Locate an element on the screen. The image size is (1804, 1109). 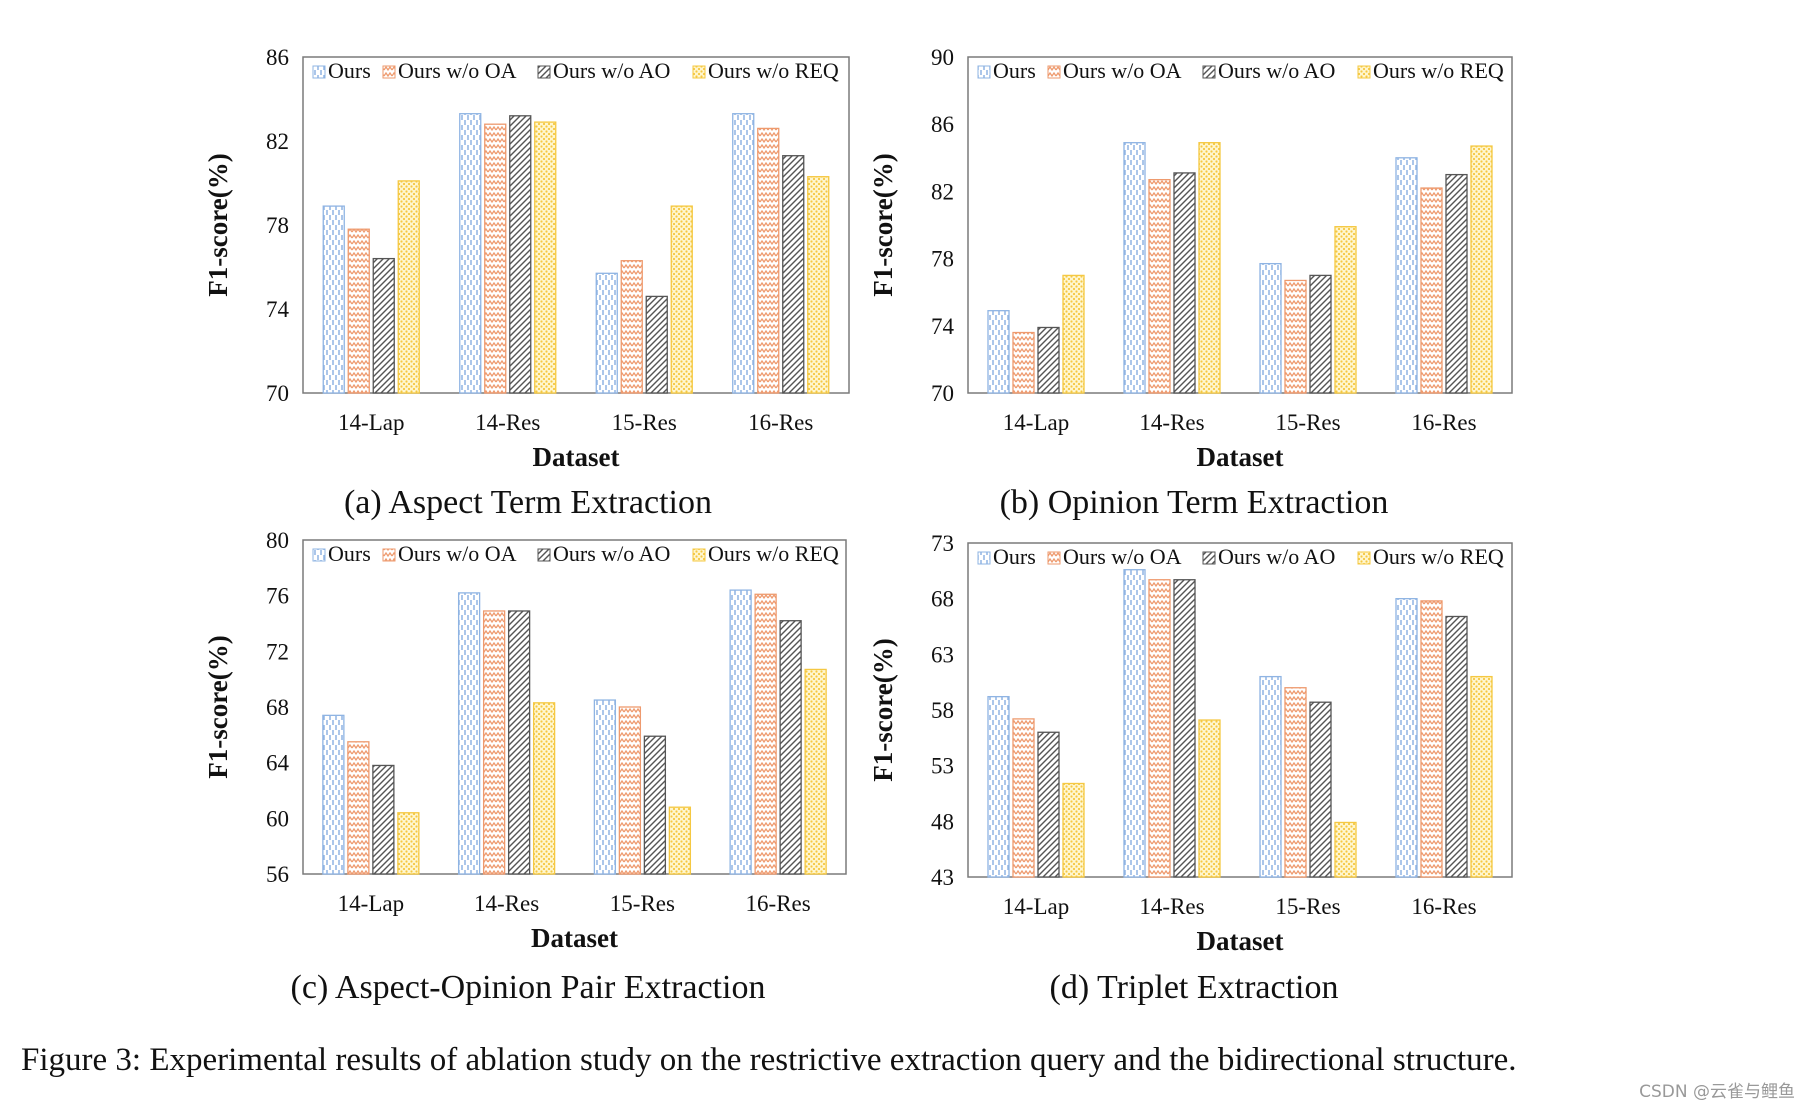
y-tick-label: 74 is located at coordinates (278, 309).